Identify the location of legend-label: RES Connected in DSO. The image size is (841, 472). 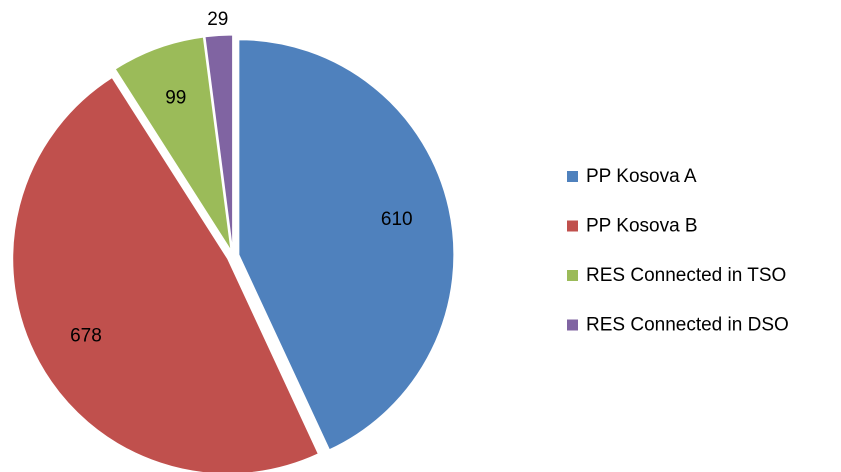
(687, 325).